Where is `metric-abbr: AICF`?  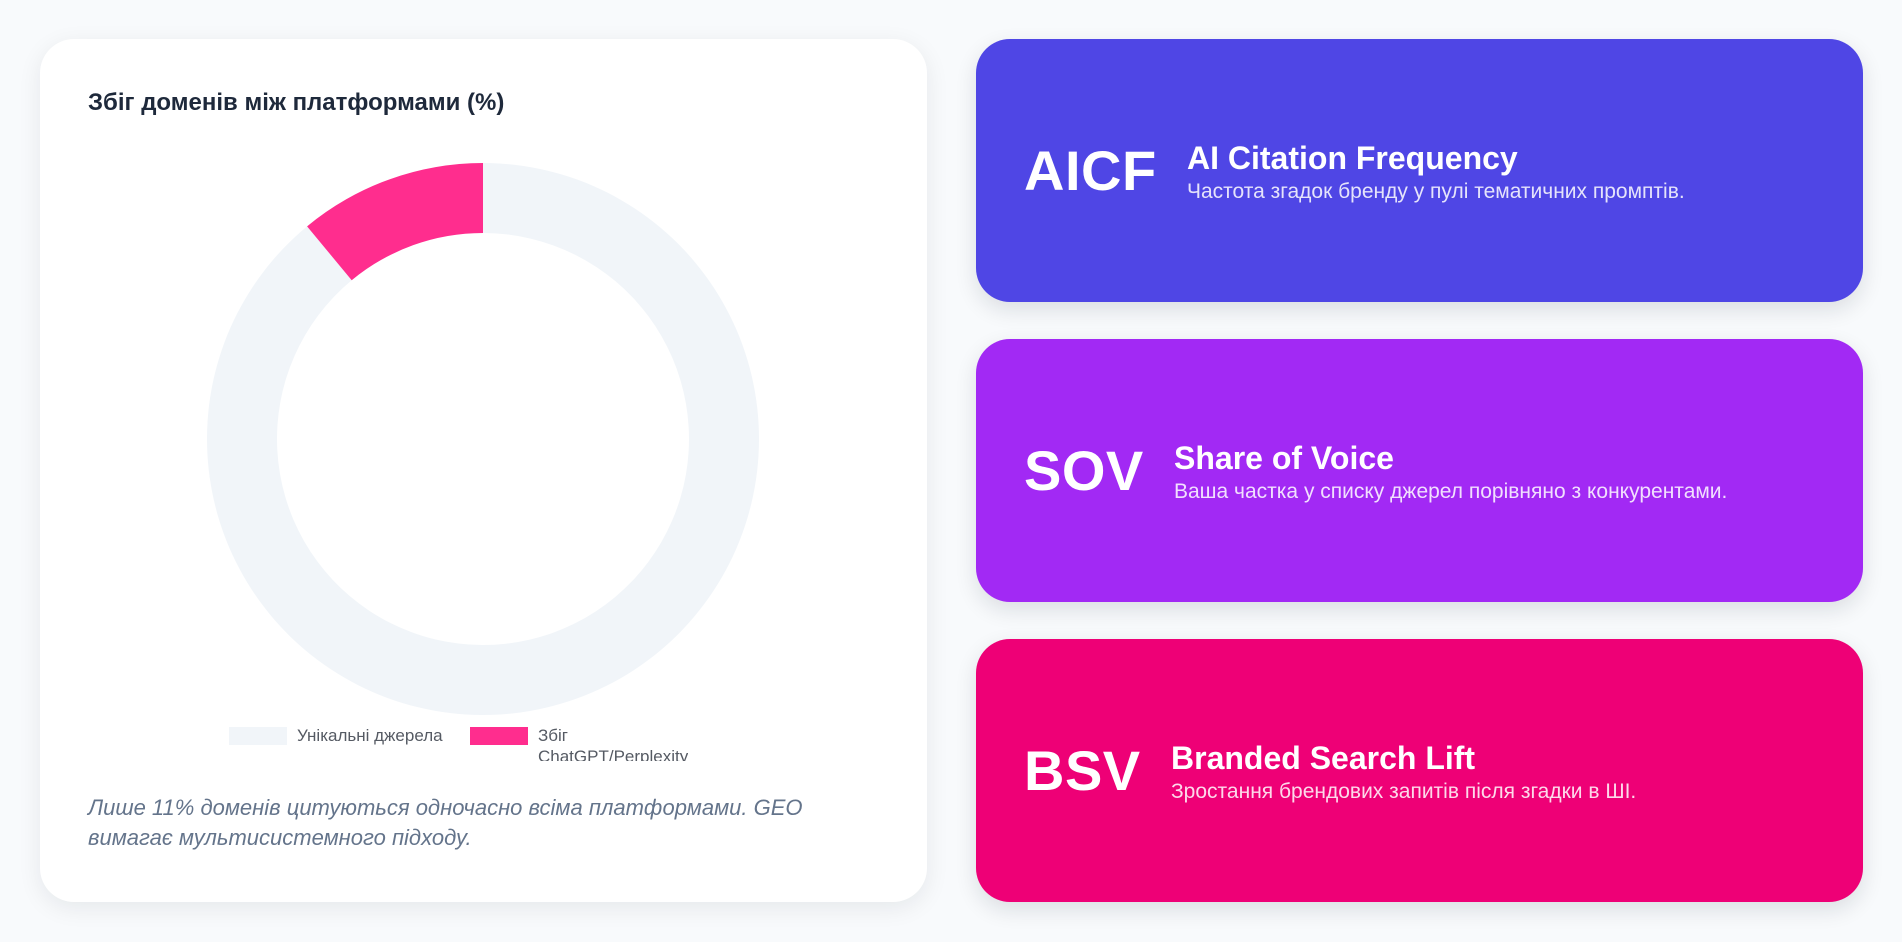 metric-abbr: AICF is located at coordinates (1090, 170).